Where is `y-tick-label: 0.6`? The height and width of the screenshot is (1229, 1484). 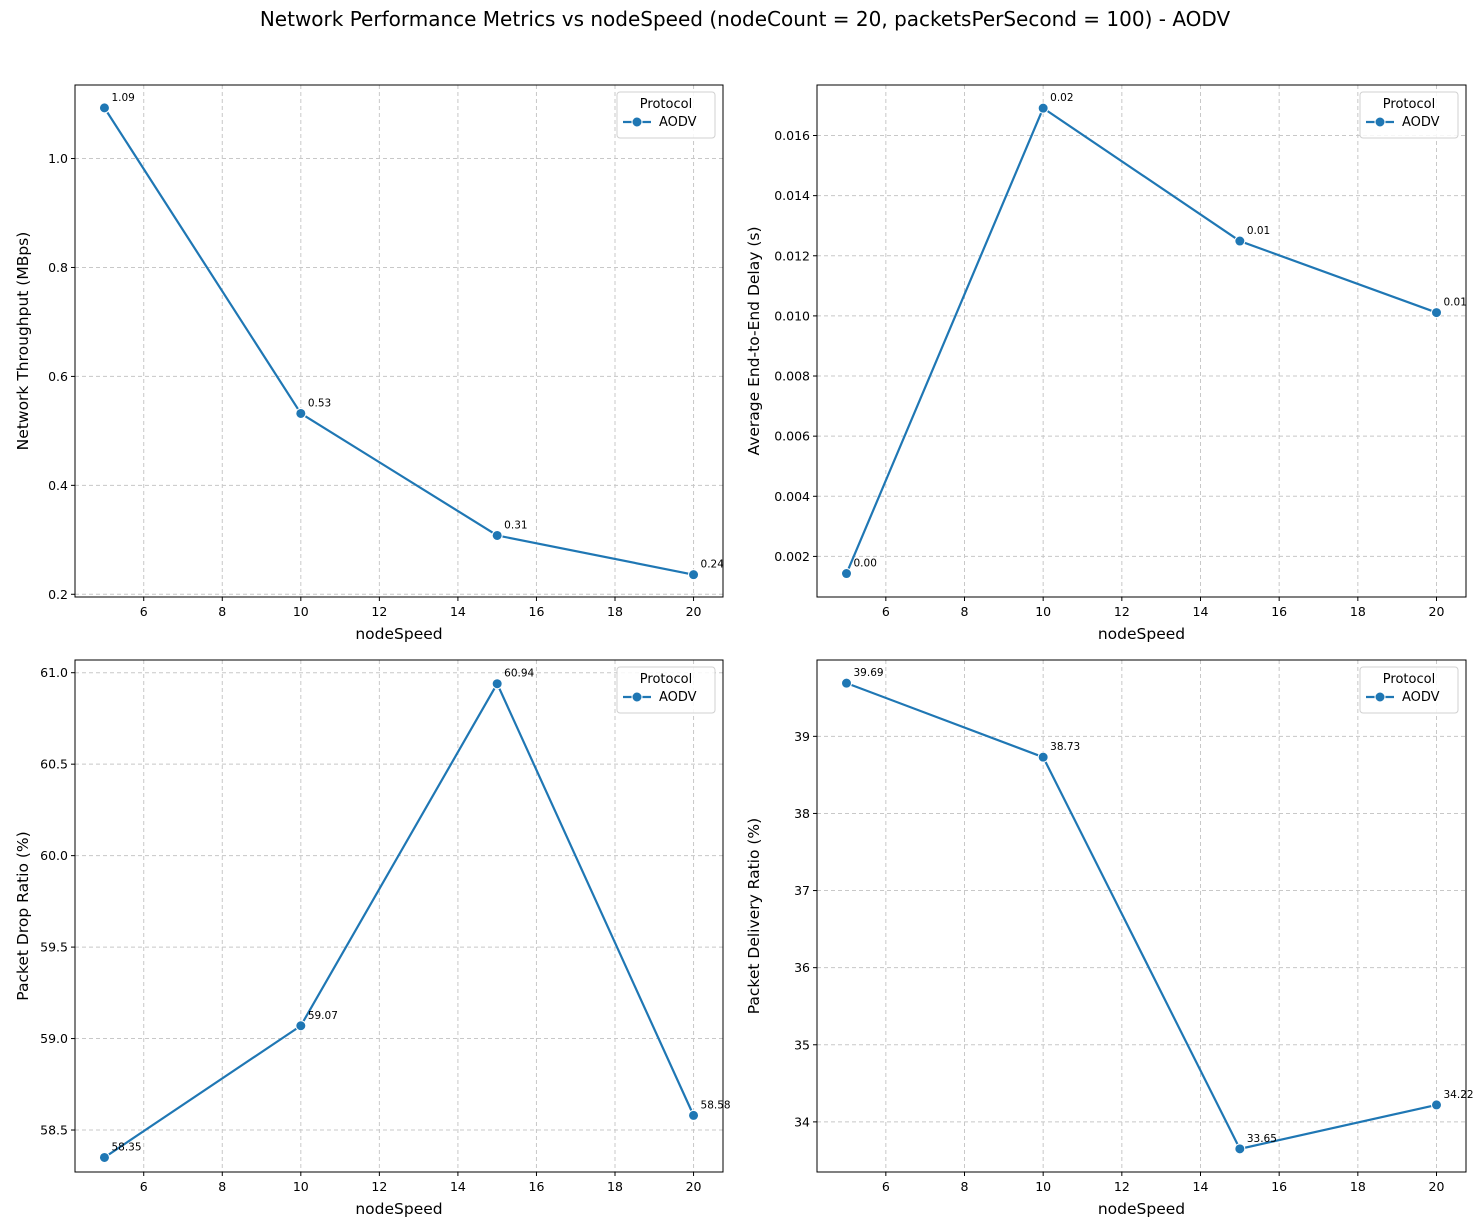 y-tick-label: 0.6 is located at coordinates (58, 376).